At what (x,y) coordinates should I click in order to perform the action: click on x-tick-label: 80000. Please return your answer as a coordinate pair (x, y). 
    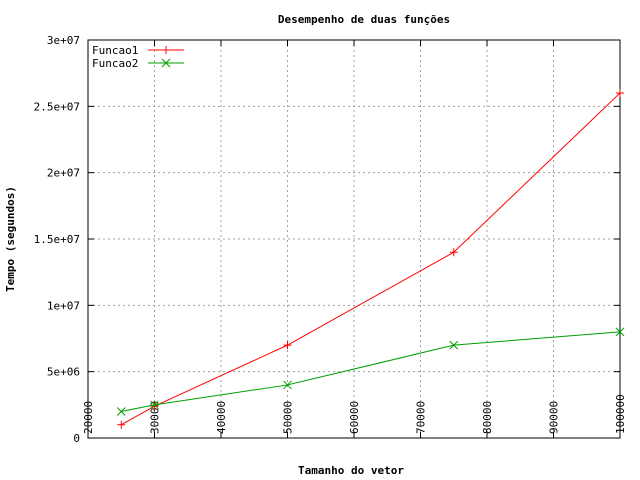
    Looking at the image, I should click on (487, 417).